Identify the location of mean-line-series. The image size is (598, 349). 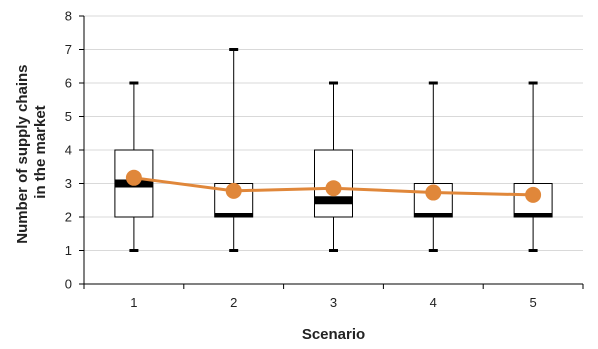
(333, 186).